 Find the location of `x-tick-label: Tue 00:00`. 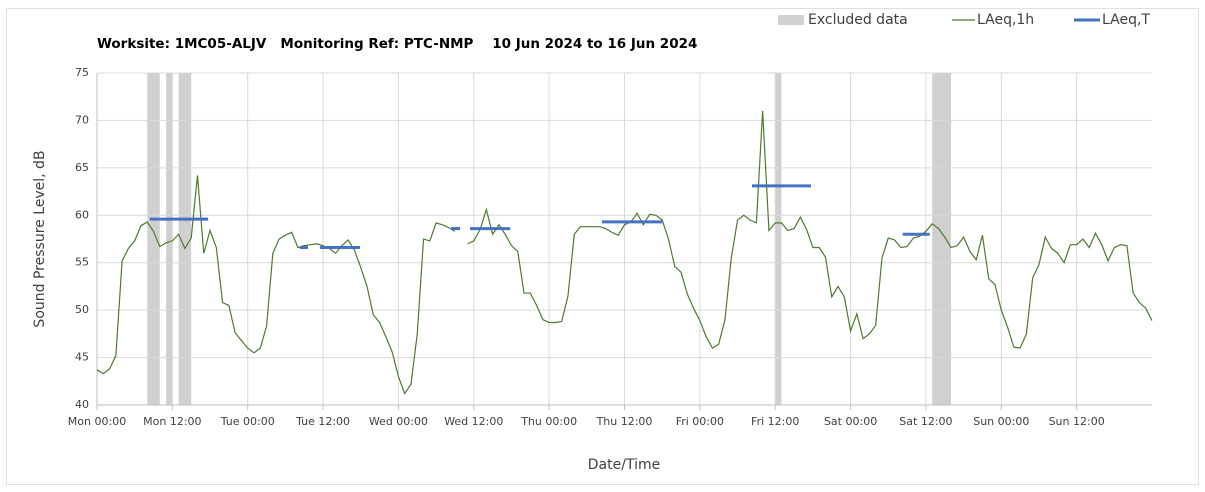

x-tick-label: Tue 00:00 is located at coordinates (247, 421).